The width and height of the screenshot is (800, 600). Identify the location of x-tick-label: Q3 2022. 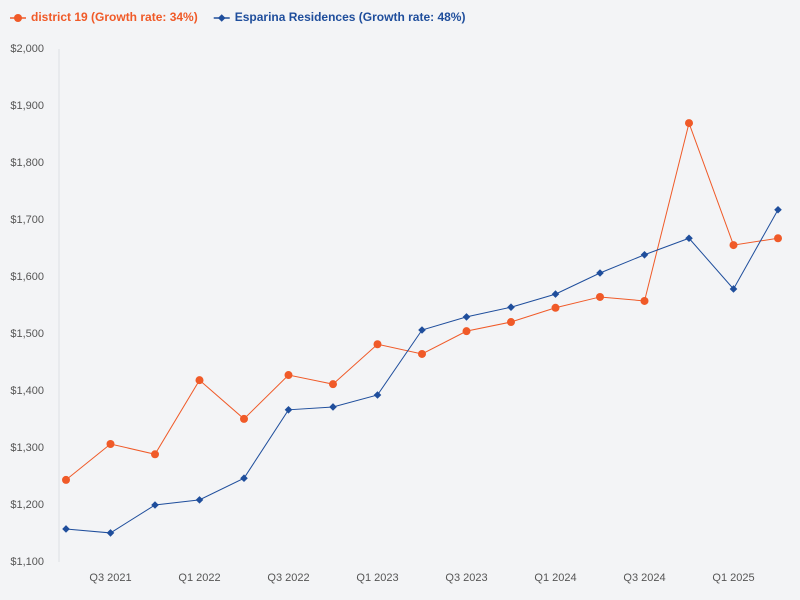
(288, 578).